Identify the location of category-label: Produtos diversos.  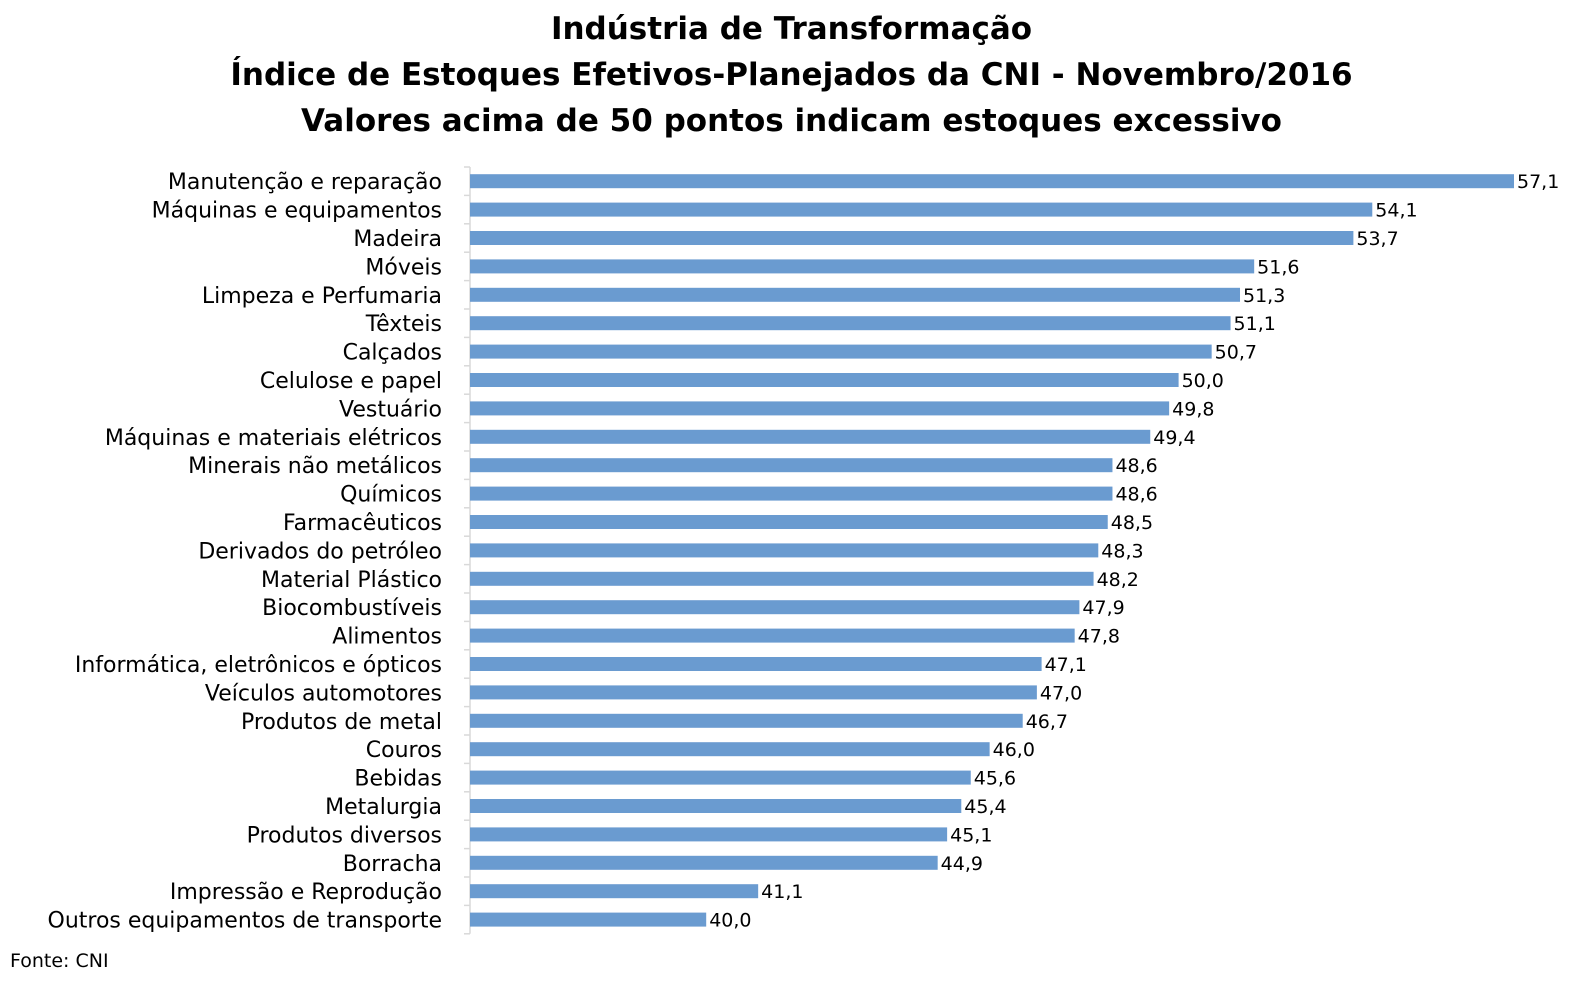
(344, 835).